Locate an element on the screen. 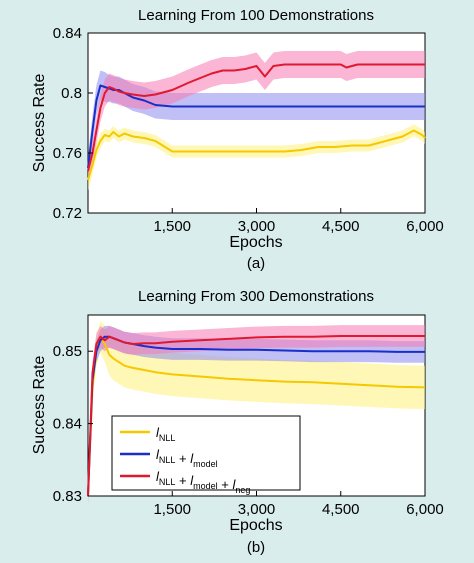  legend-entry-1: lNLL + lmodel is located at coordinates (187, 458).